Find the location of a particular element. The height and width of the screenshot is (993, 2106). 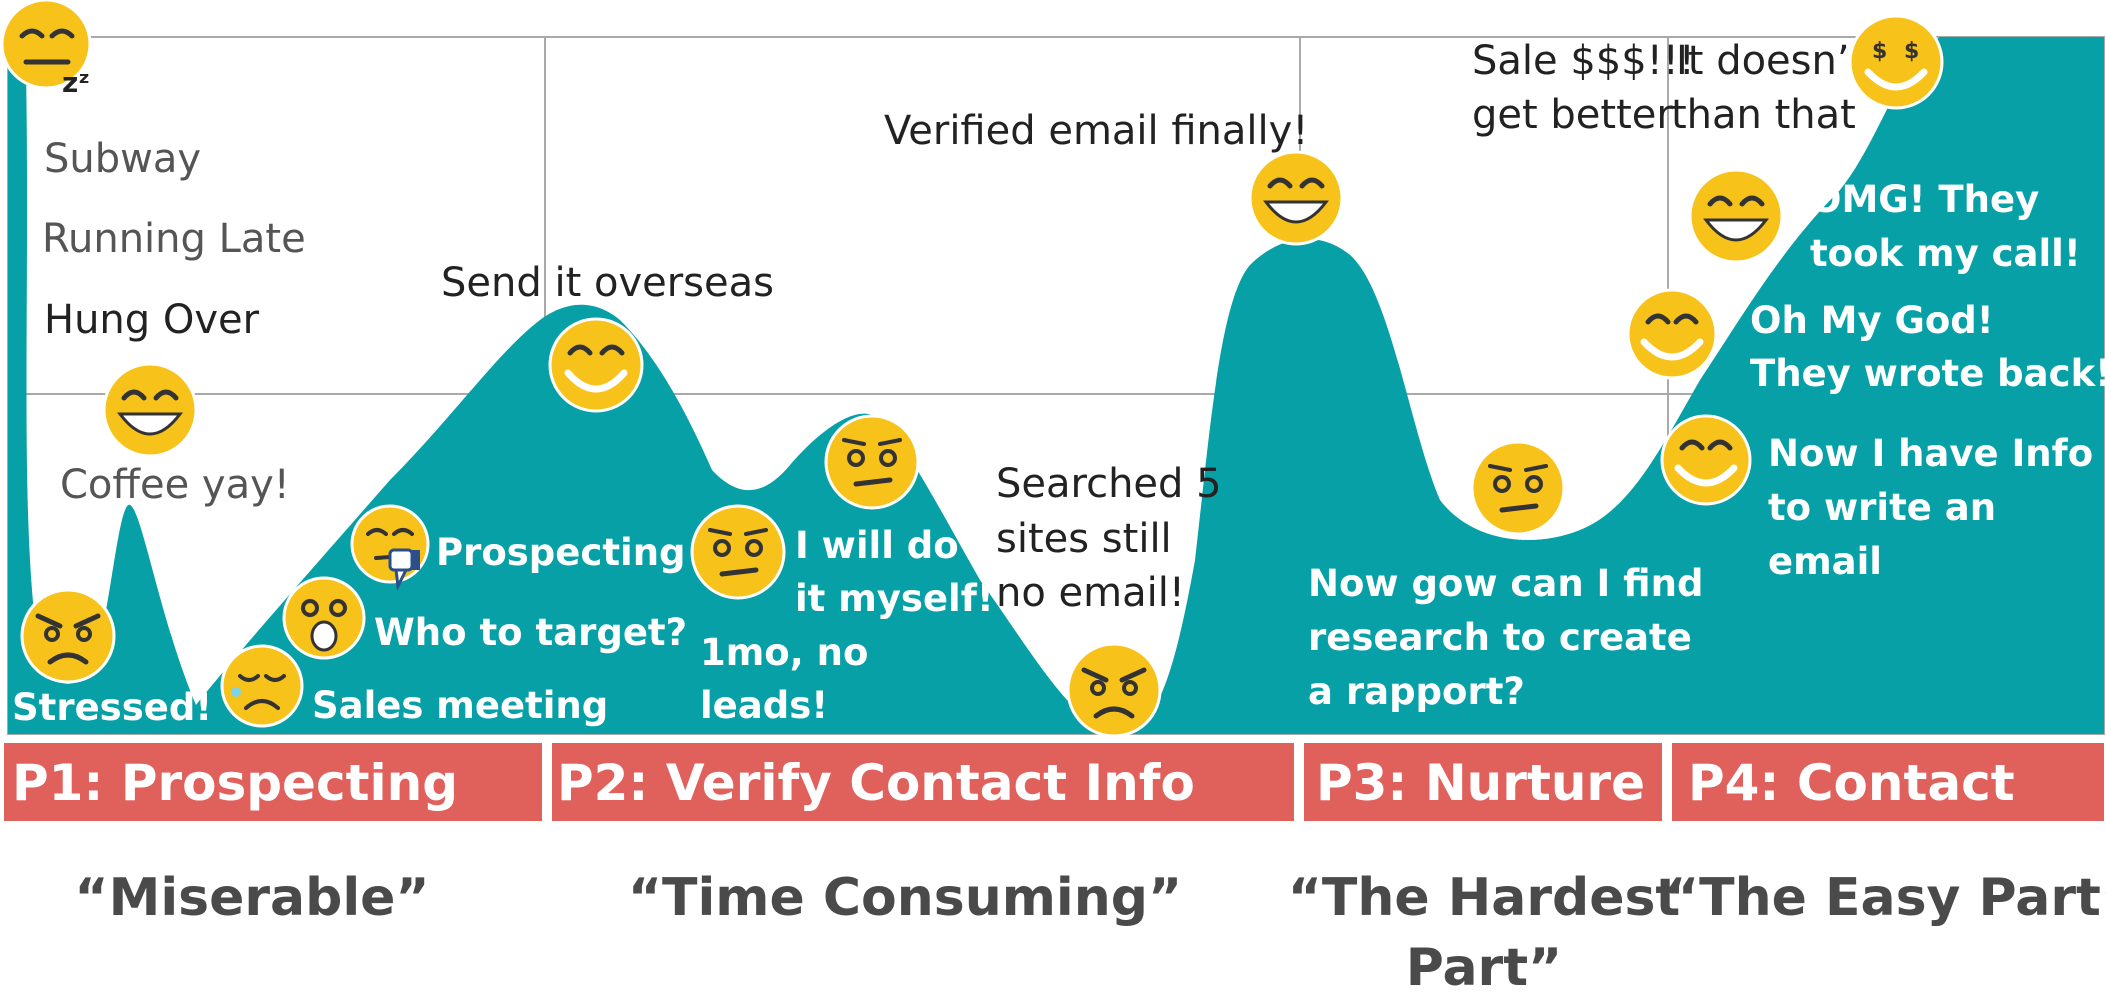

phase-bar-p3 is located at coordinates (1483, 782).